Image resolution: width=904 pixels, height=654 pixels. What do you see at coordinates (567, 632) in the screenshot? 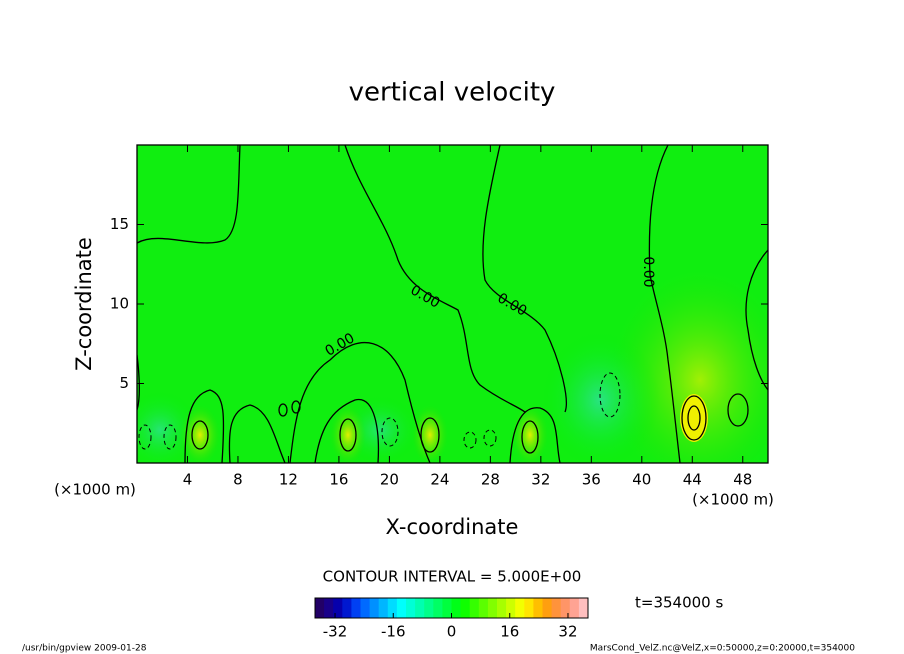
I see `colorbar-tick-label: 32` at bounding box center [567, 632].